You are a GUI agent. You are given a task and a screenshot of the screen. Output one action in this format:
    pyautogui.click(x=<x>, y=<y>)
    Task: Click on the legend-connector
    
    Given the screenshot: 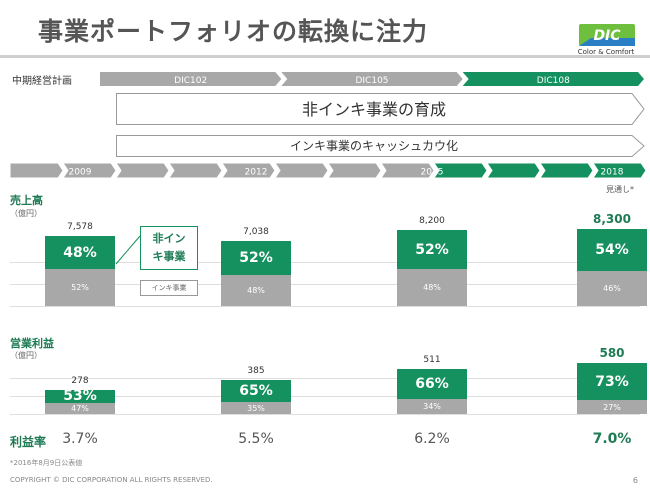 What is the action you would take?
    pyautogui.click(x=128, y=250)
    